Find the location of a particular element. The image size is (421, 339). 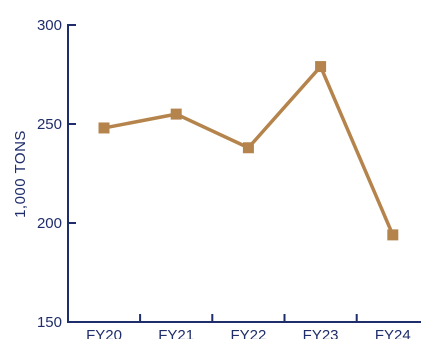

y-tick-label: 150 is located at coordinates (49, 322).